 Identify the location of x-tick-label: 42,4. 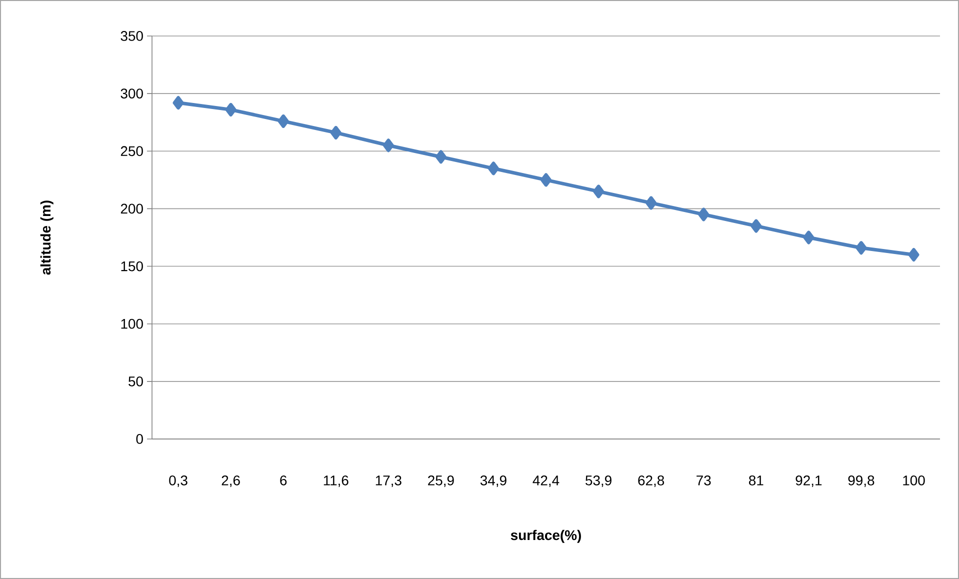
(546, 481).